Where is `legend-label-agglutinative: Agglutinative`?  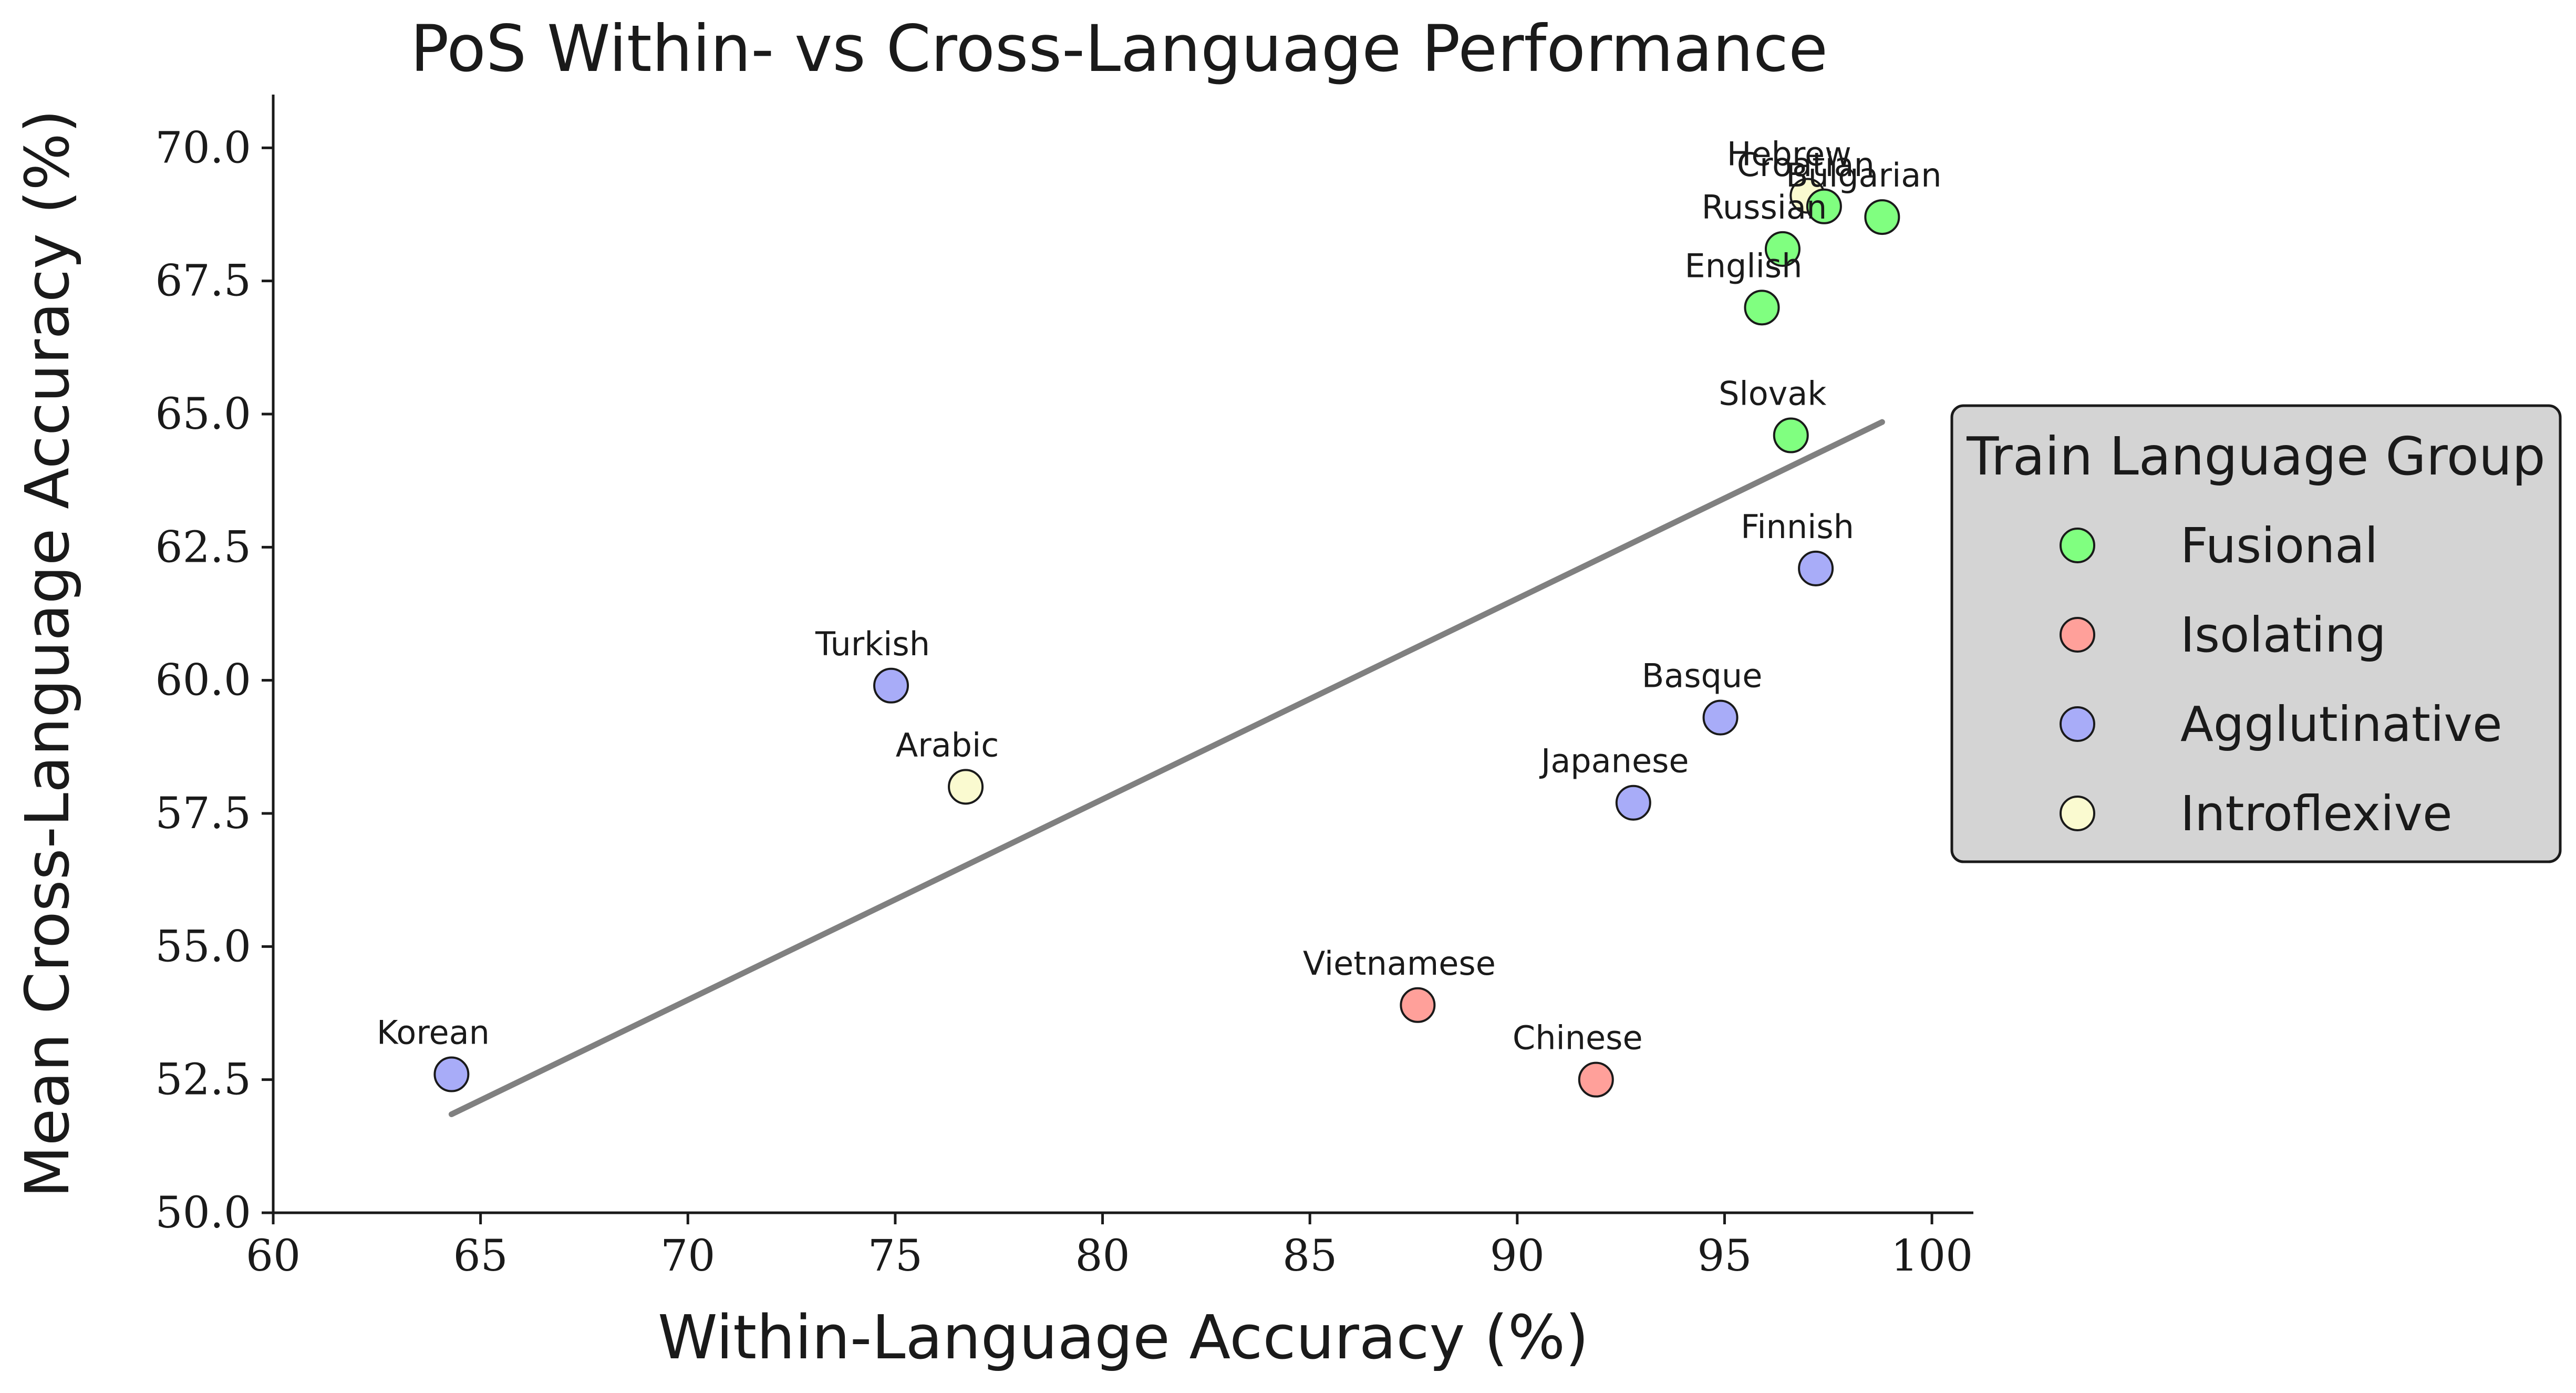
legend-label-agglutinative: Agglutinative is located at coordinates (2341, 724).